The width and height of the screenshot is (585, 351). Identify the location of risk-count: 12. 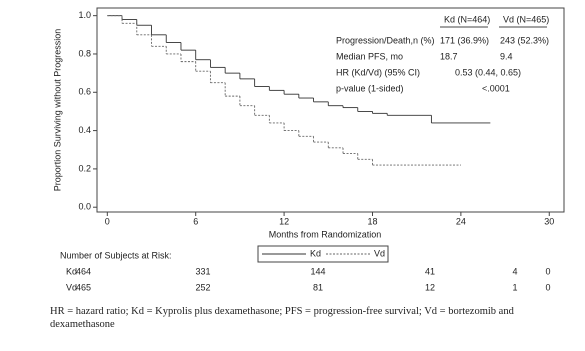
(430, 287).